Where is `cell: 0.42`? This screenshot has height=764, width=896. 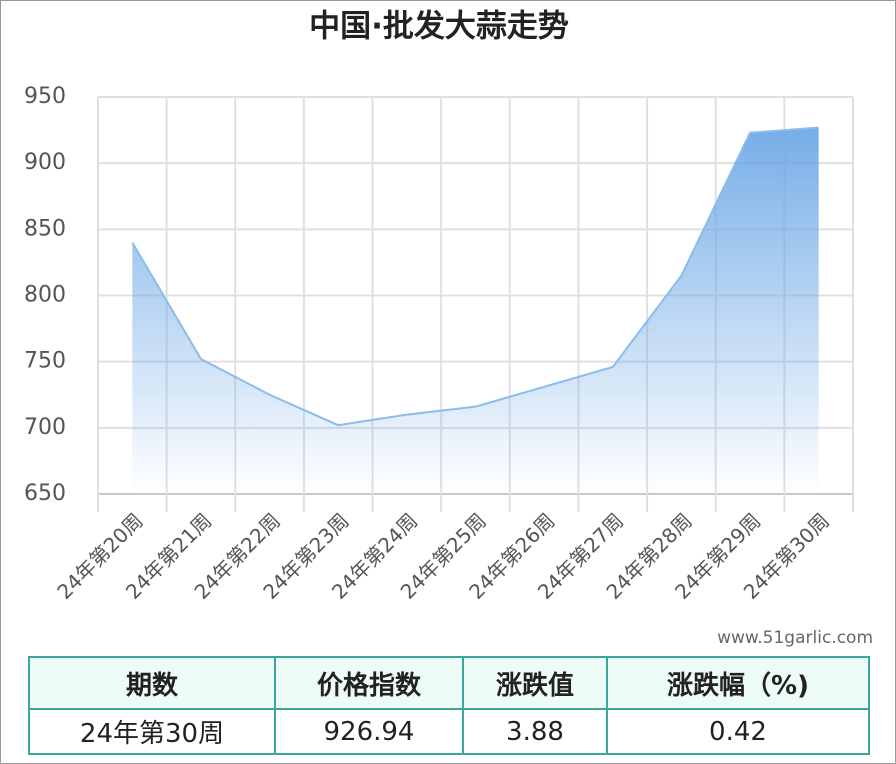 cell: 0.42 is located at coordinates (738, 731).